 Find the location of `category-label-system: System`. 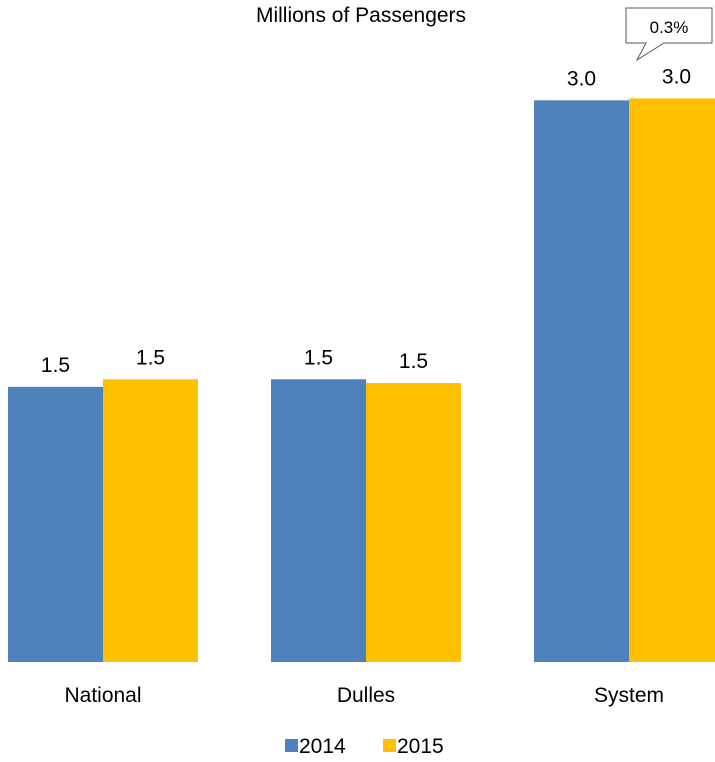

category-label-system: System is located at coordinates (629, 695).